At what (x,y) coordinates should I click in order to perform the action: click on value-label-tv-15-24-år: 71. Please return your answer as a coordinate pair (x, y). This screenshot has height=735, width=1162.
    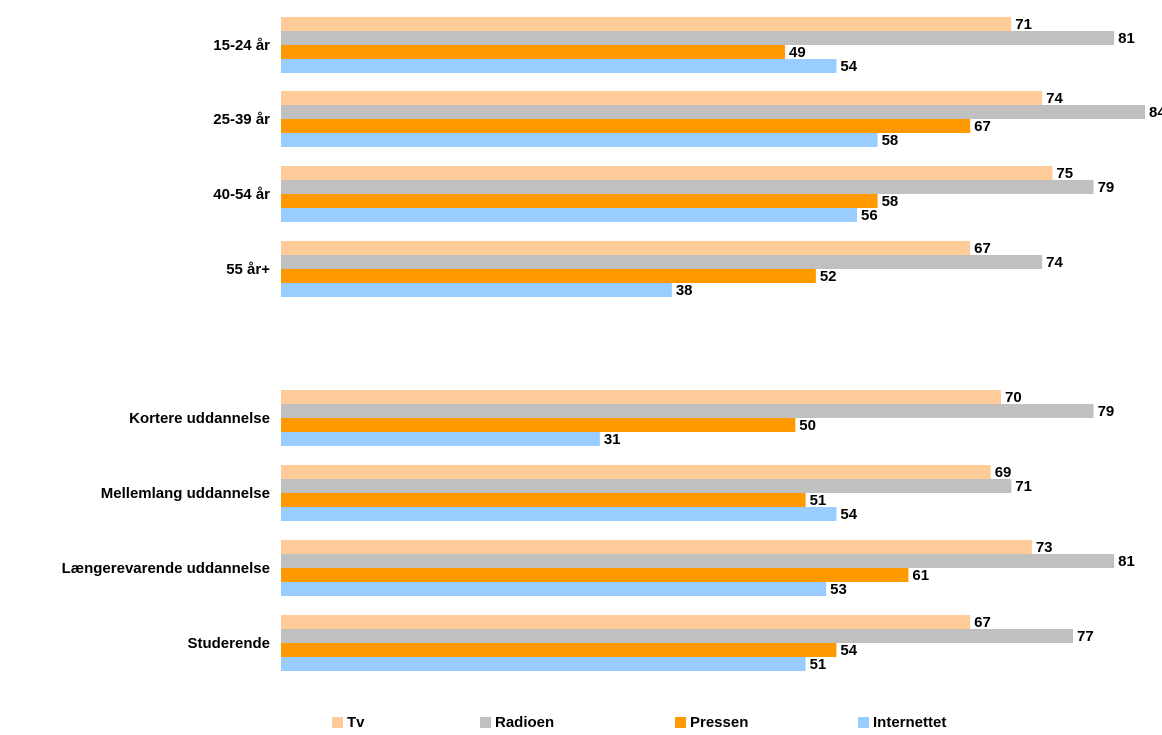
    Looking at the image, I should click on (1023, 24).